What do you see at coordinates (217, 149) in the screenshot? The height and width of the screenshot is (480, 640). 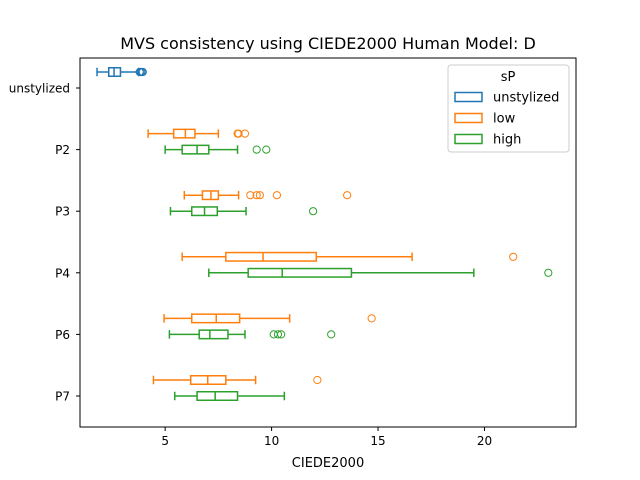 I see `box-P2-high` at bounding box center [217, 149].